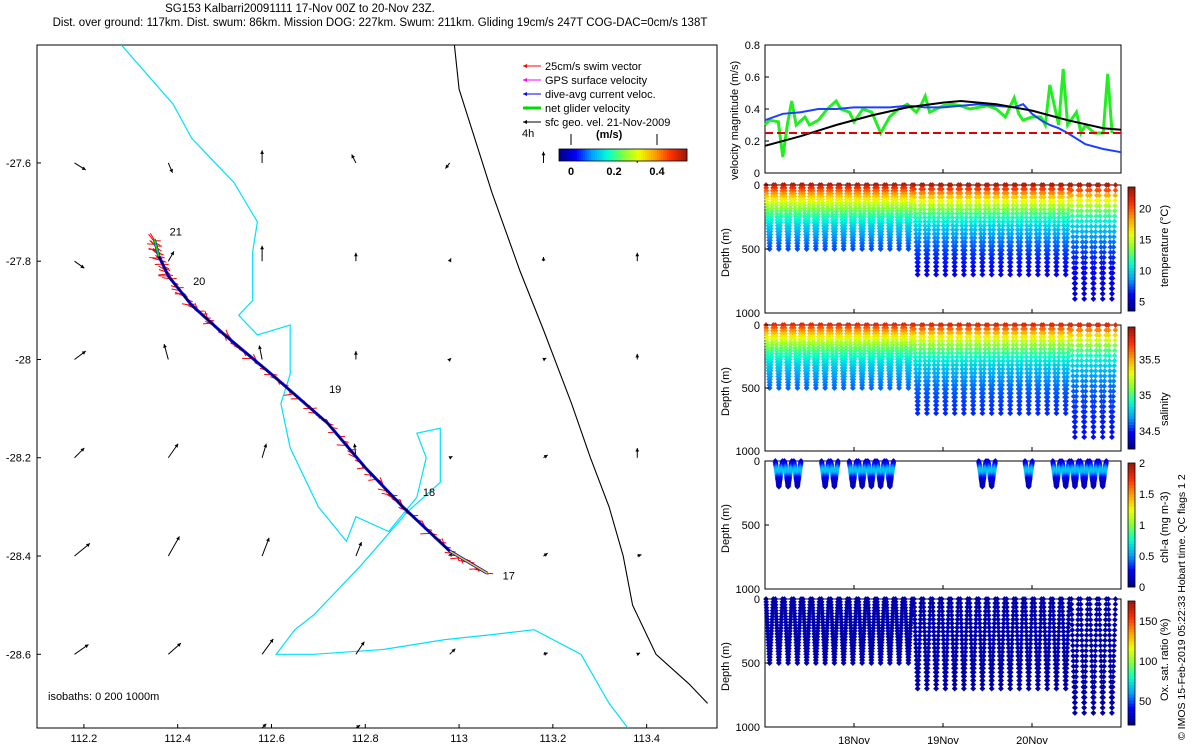 This screenshot has width=1200, height=750. What do you see at coordinates (593, 67) in the screenshot?
I see `legend-label: 25cm/s swim vector` at bounding box center [593, 67].